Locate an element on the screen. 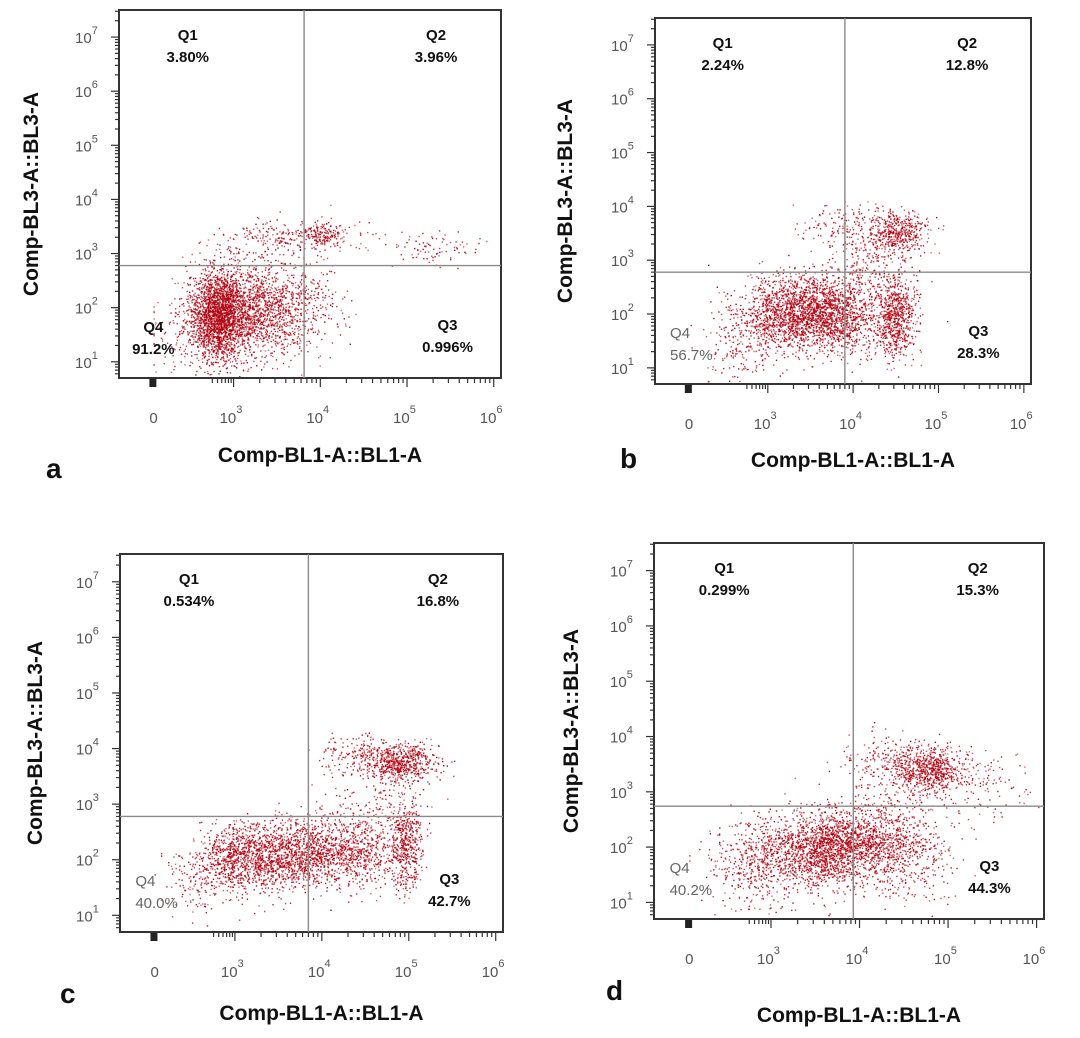 The image size is (1080, 1038). quadrant-percentage: 3.80% is located at coordinates (187, 57).